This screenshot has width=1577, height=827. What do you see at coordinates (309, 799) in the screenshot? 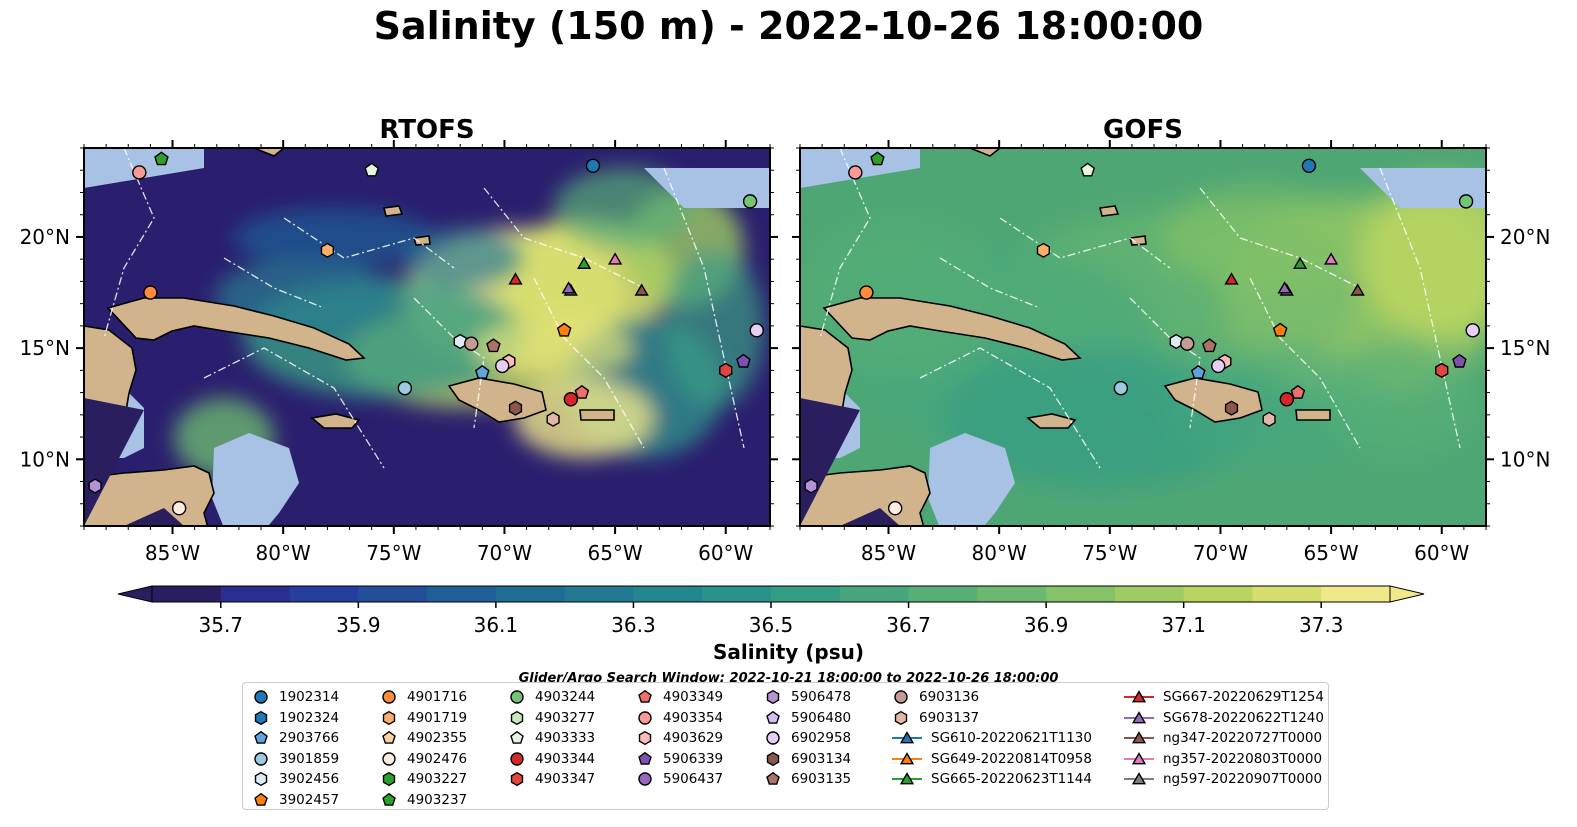
I see `legend-label: 3902457` at bounding box center [309, 799].